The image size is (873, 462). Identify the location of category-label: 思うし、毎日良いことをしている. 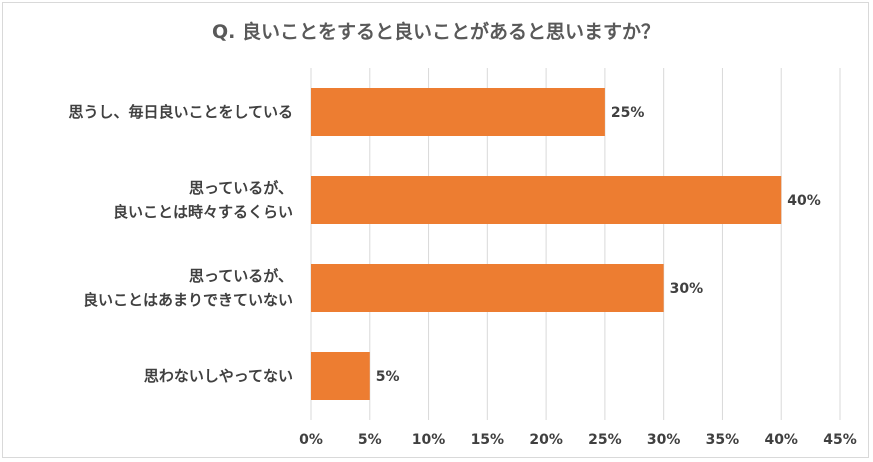
(180, 112).